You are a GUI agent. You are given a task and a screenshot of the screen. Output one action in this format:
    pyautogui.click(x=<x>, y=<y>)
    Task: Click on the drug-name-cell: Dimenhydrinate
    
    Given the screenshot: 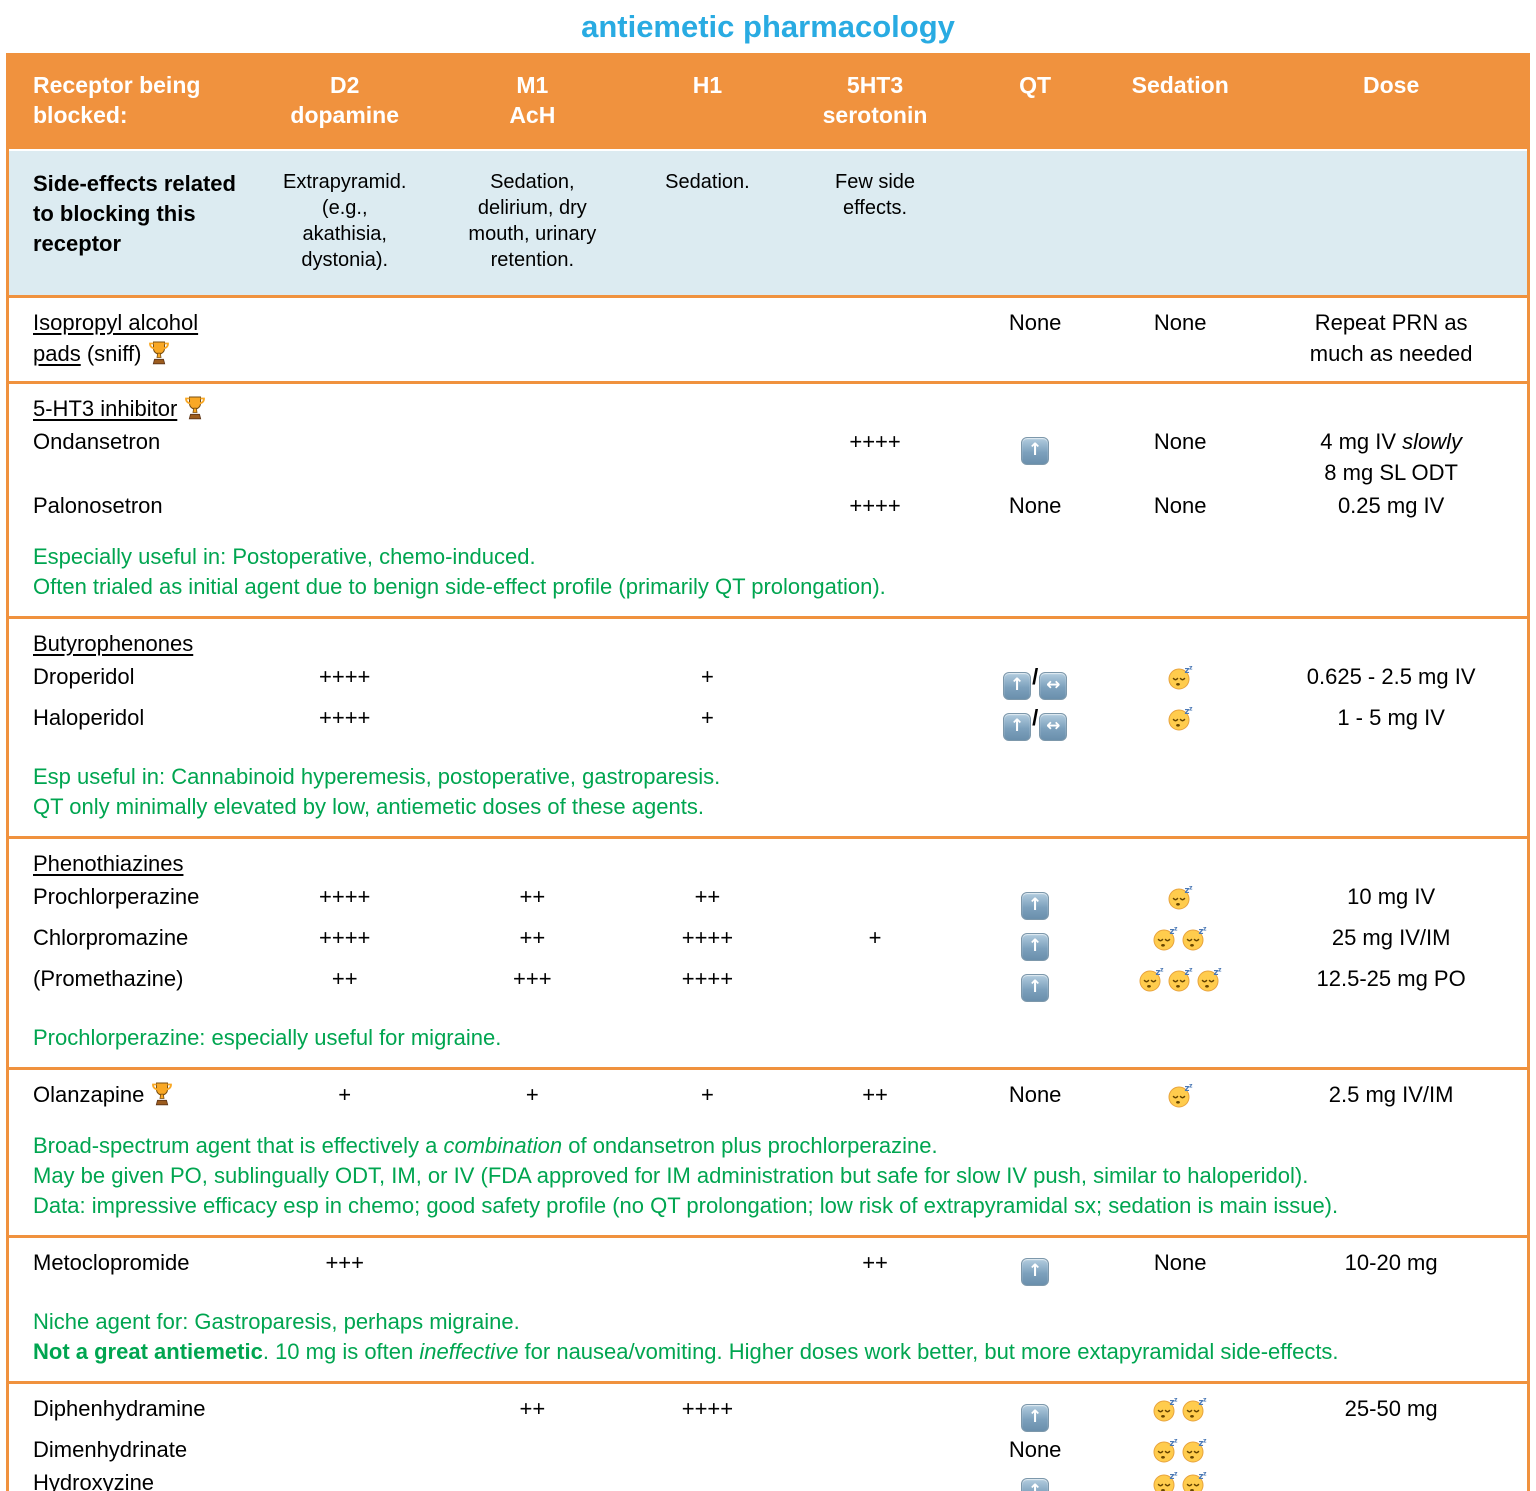 What is the action you would take?
    pyautogui.click(x=110, y=1449)
    